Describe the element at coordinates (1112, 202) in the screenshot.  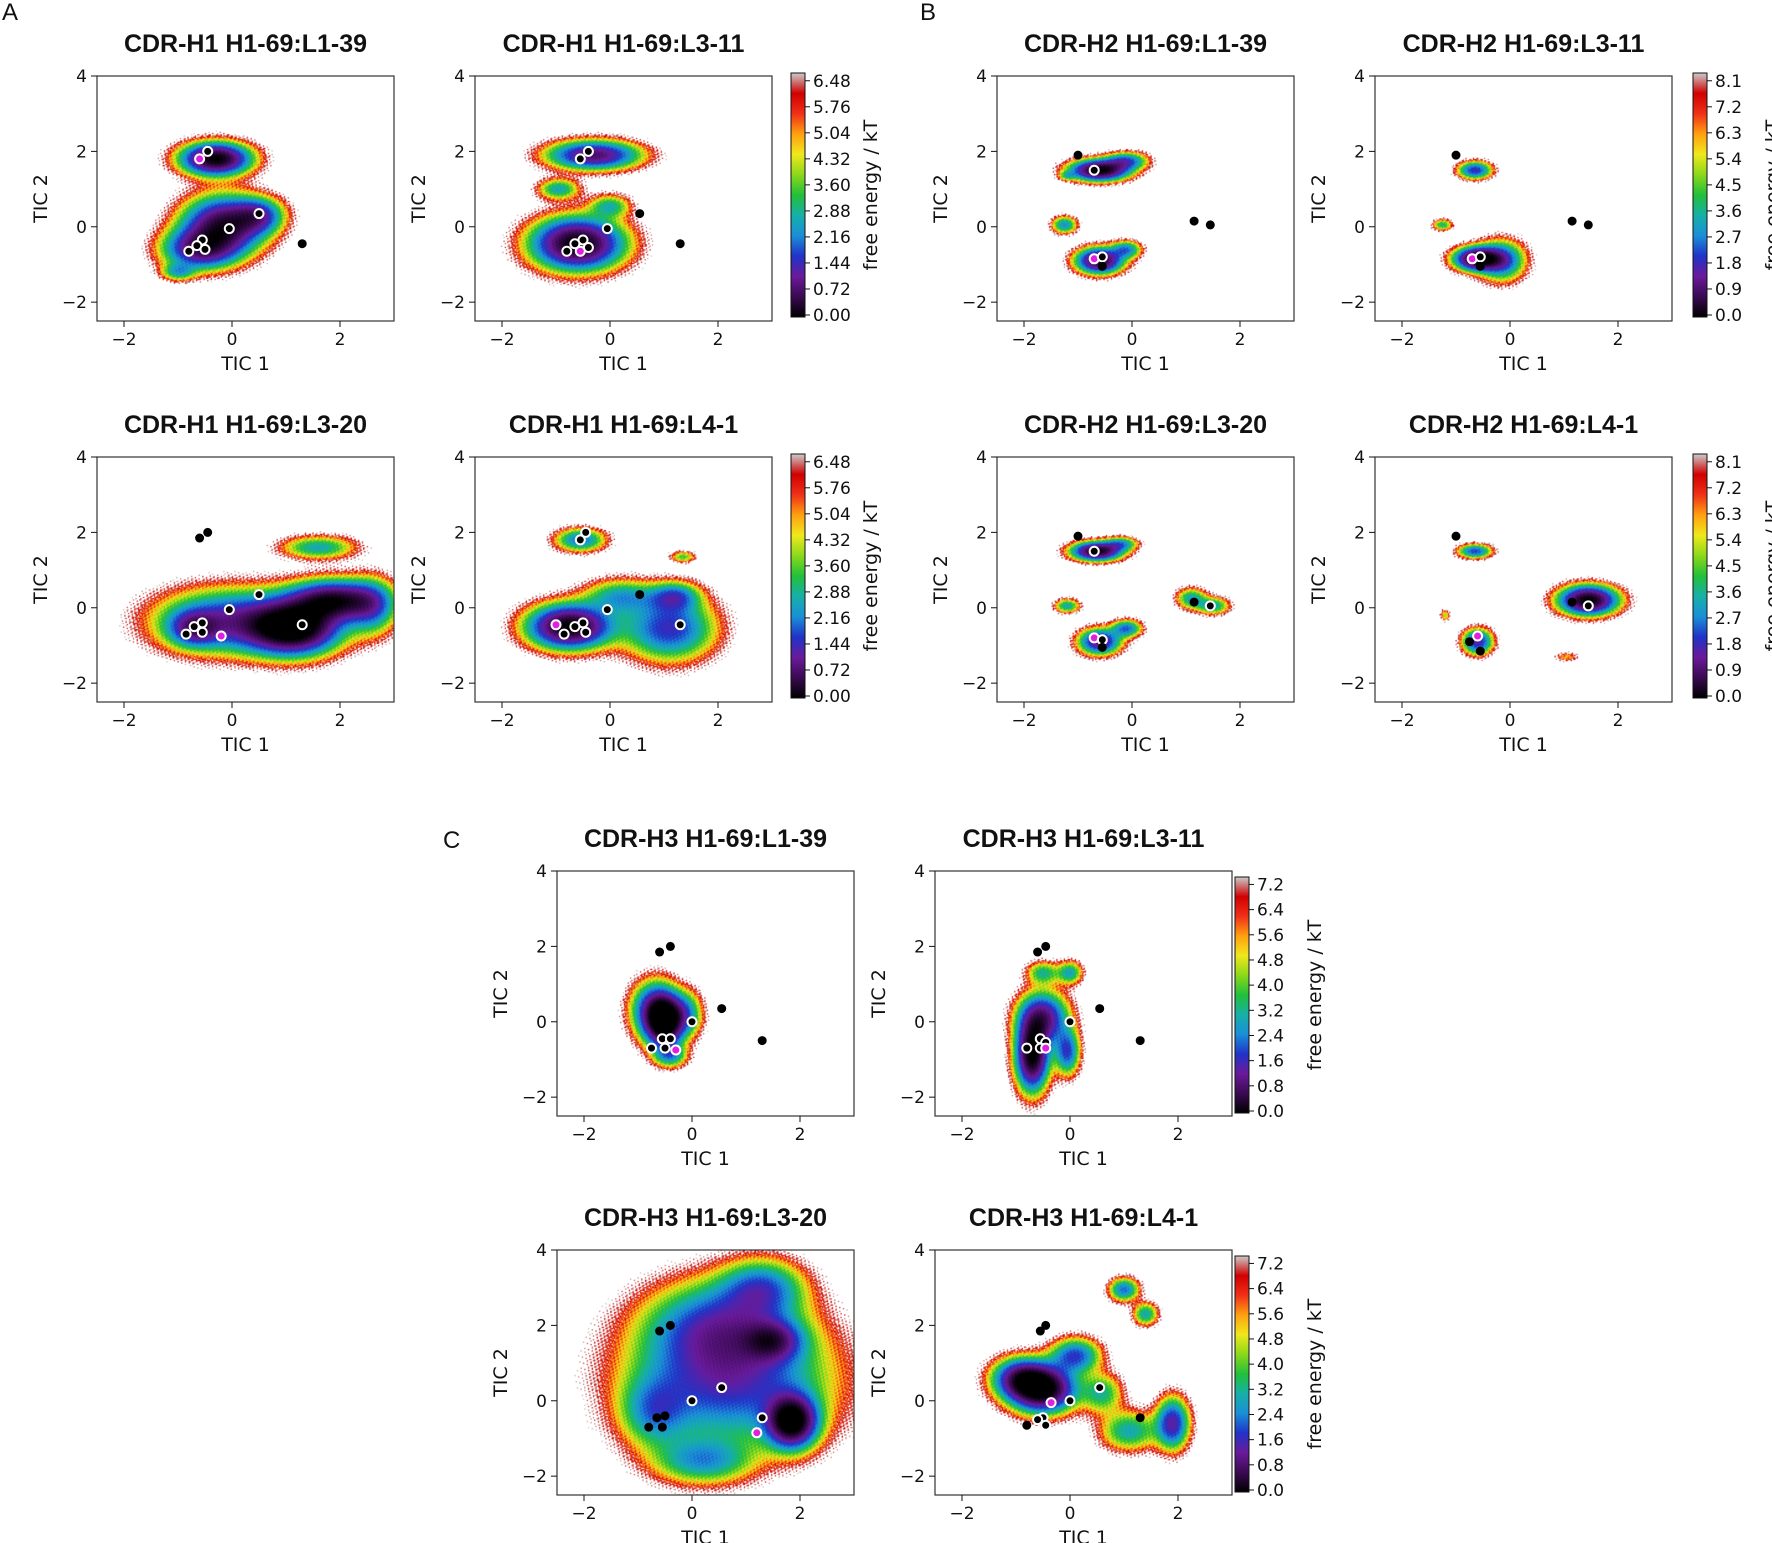
I see `free-energy-plot-5: −2 0 2 −2 0 2 4 CDR-H2 H1-69:L1-39 TIC 1 TIC 2` at that location.